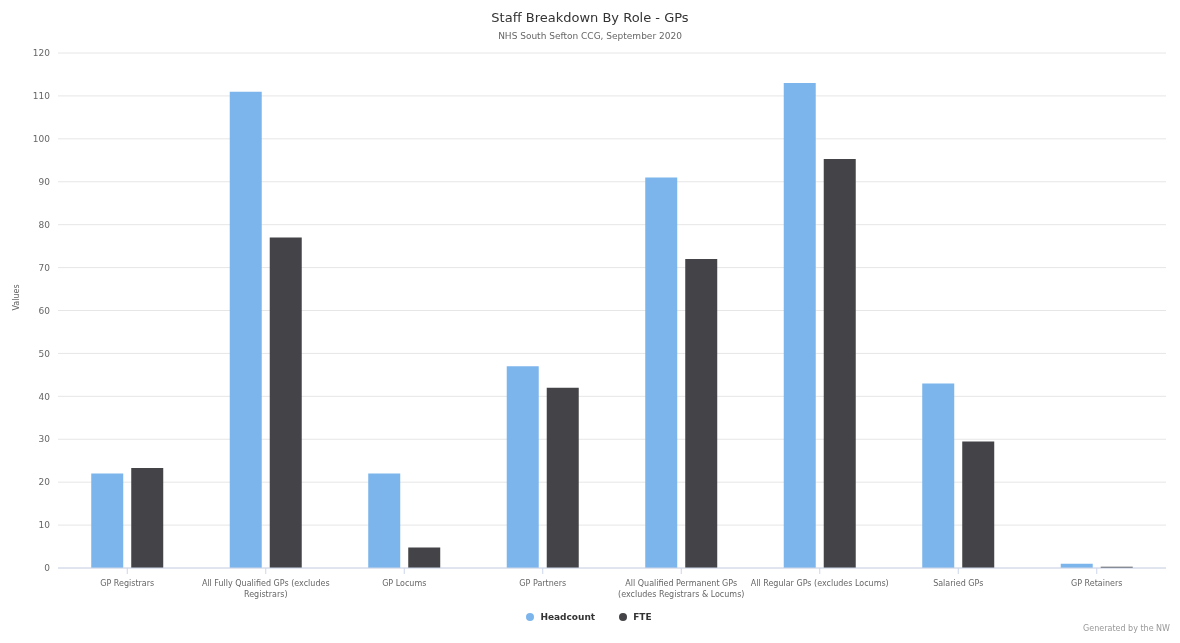  Describe the element at coordinates (41, 53) in the screenshot. I see `y-tick-label: 120` at that location.